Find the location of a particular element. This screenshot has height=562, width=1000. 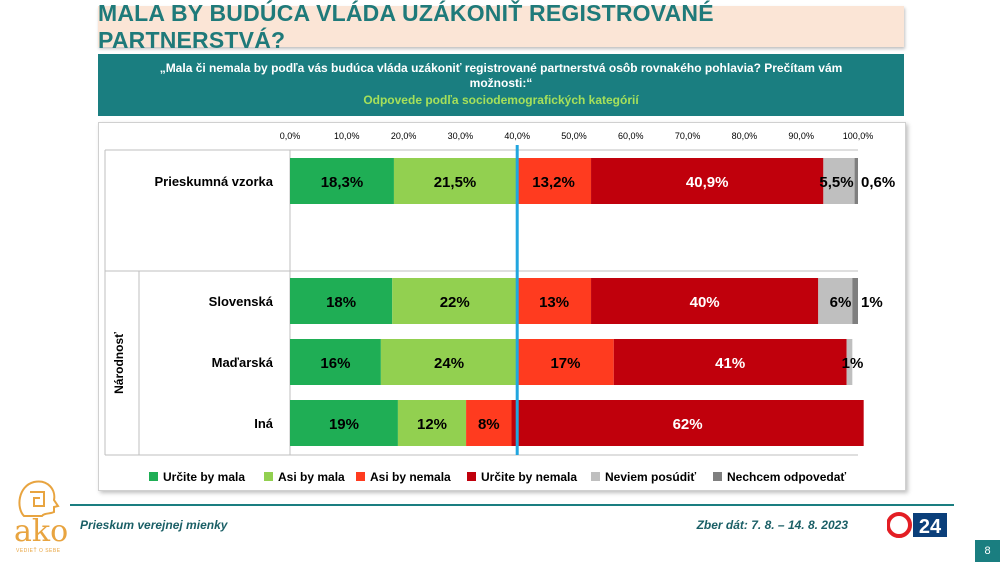

brand-24-logo: 24 is located at coordinates (917, 525).